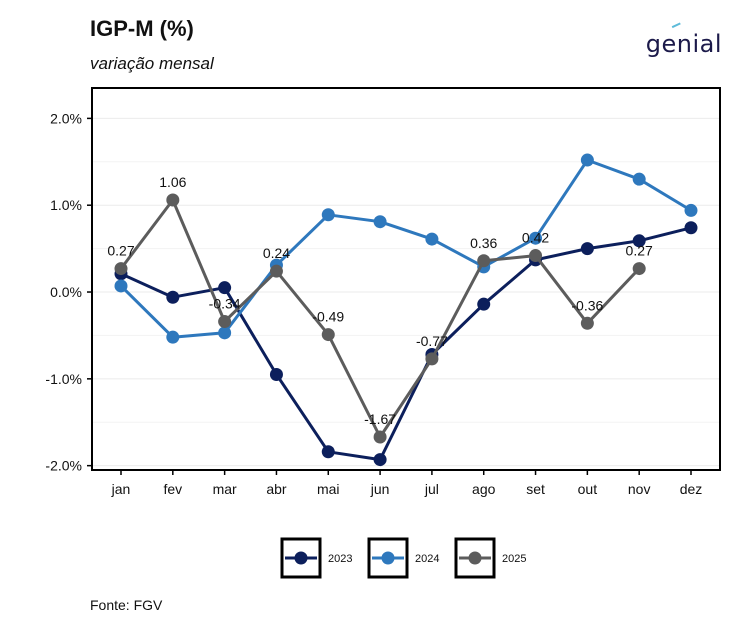  I want to click on x-tick-label: mar, so click(225, 489).